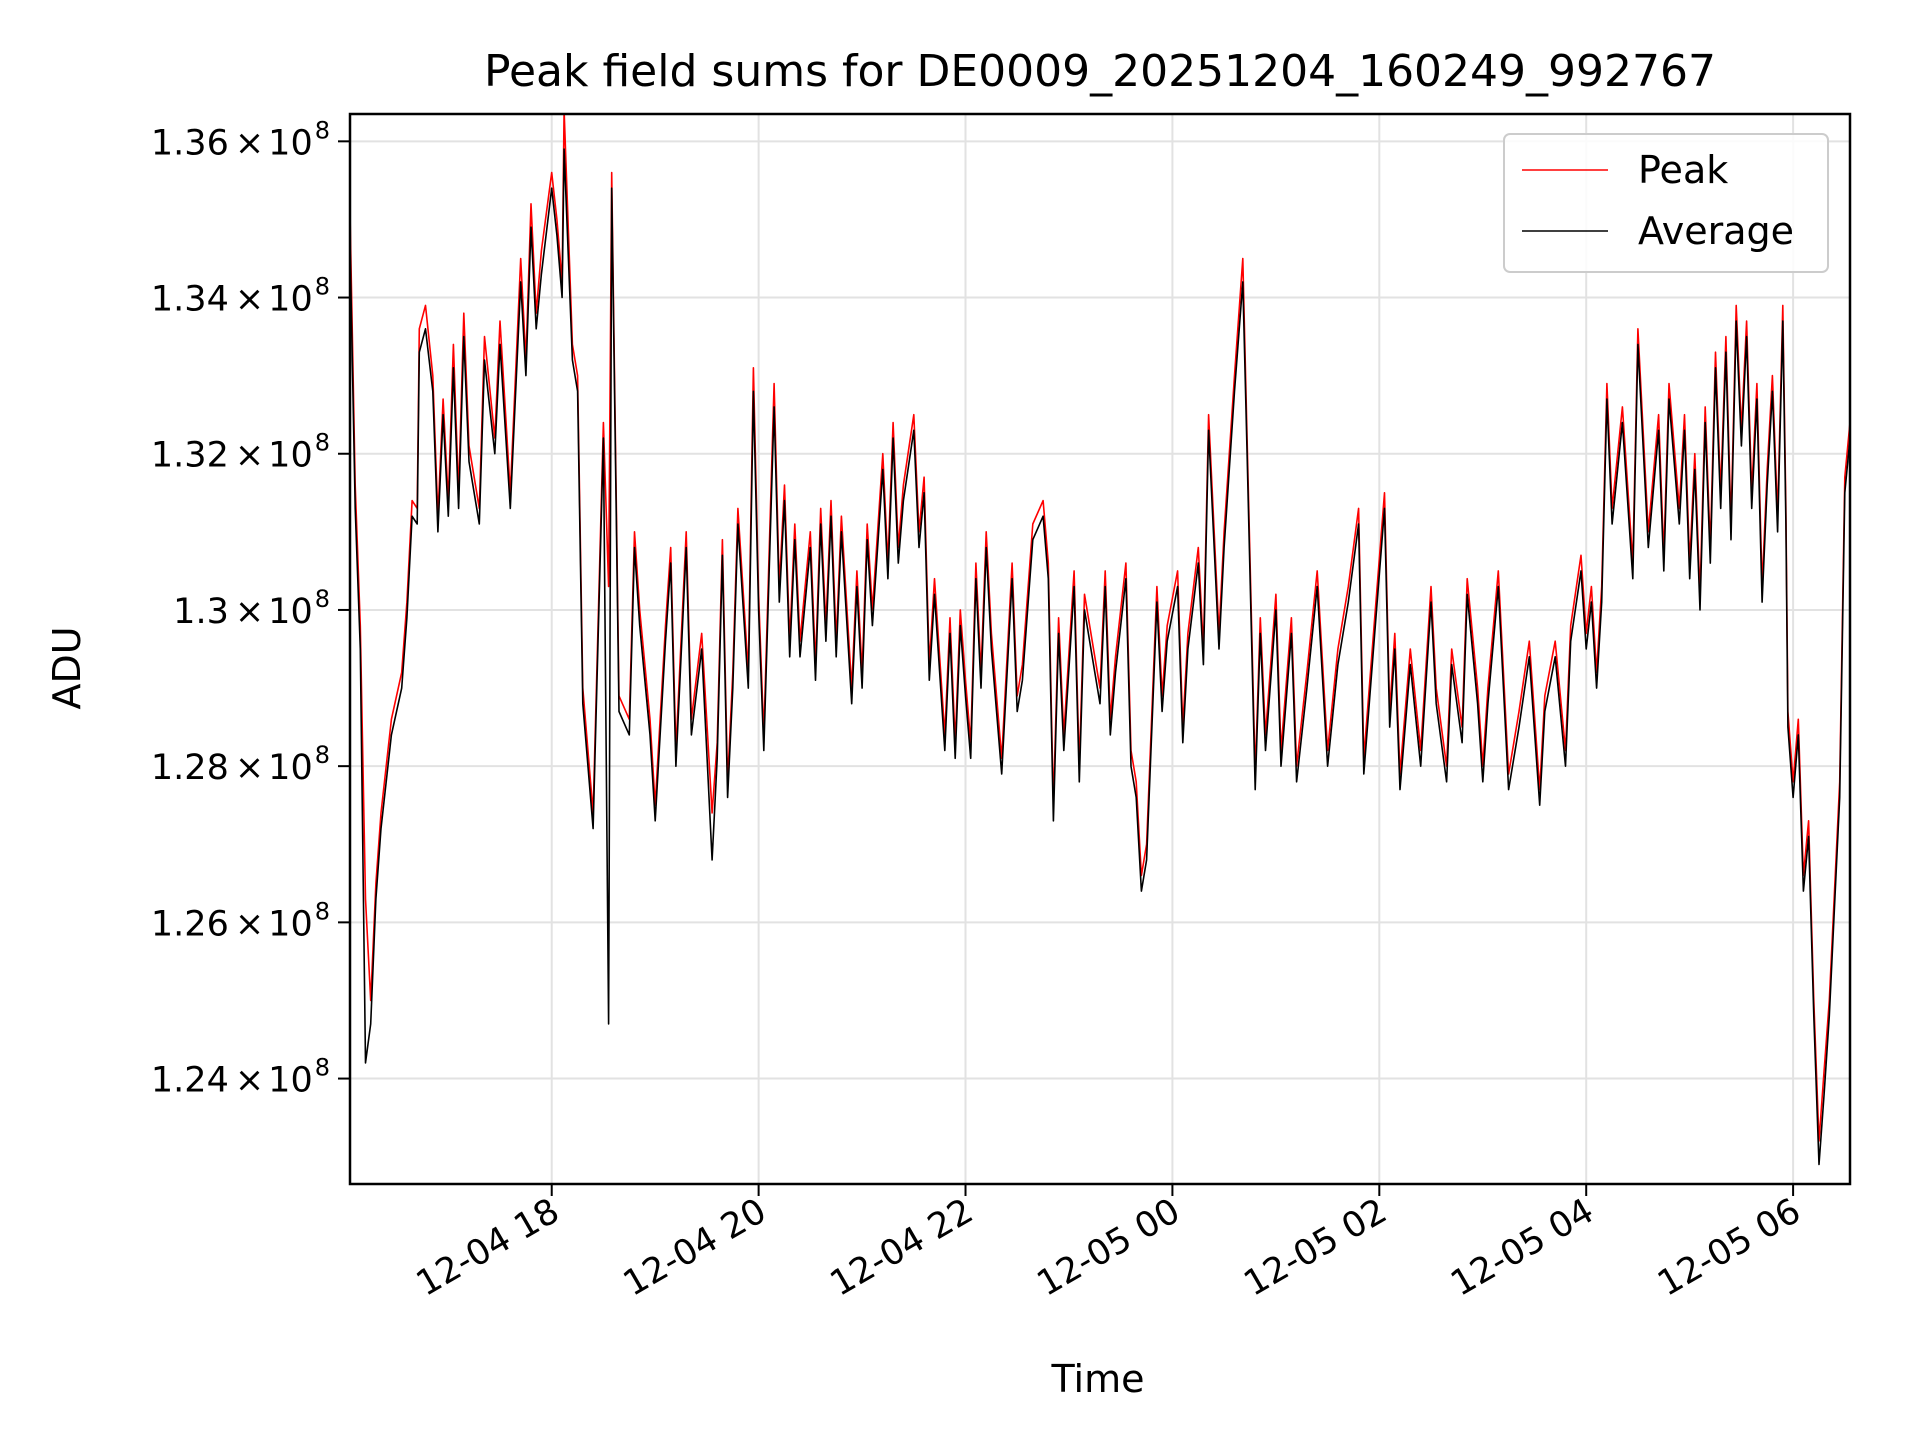 This screenshot has height=1440, width=1920. I want to click on y-tick-label: 1.32 × 10⁸, so click(240, 452).